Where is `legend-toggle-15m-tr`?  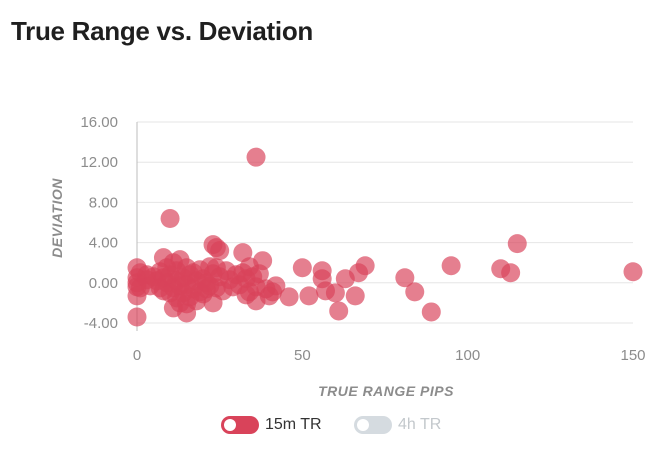
legend-toggle-15m-tr is located at coordinates (240, 425).